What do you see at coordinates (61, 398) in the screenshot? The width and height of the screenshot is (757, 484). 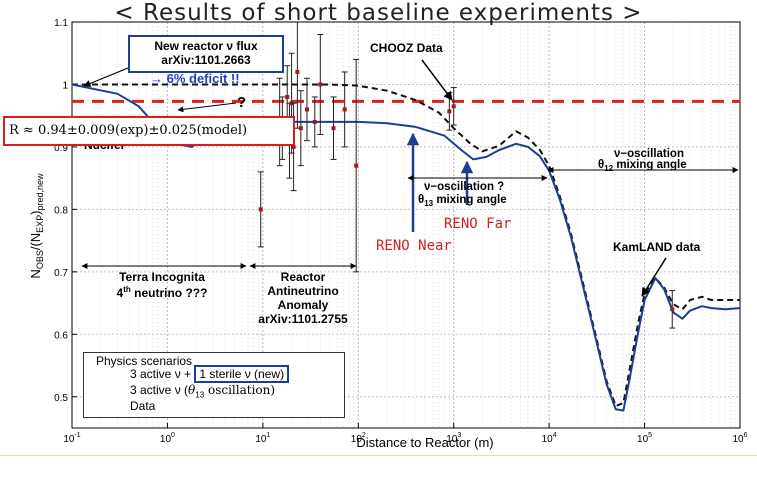 I see `y-tick-label: 0.5` at bounding box center [61, 398].